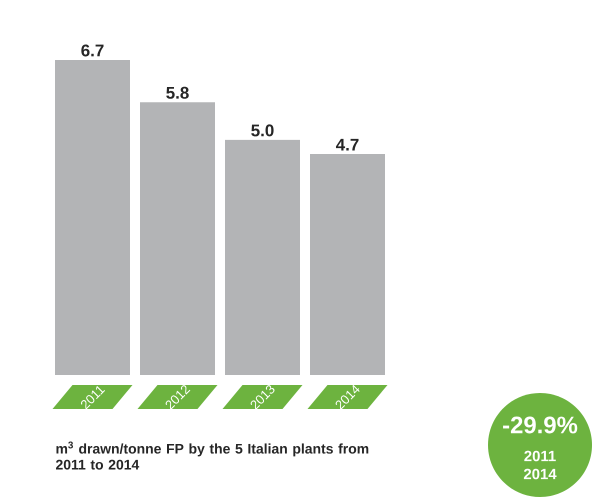 This screenshot has height=500, width=594. Describe the element at coordinates (177, 92) in the screenshot. I see `data-label: 5.8` at that location.